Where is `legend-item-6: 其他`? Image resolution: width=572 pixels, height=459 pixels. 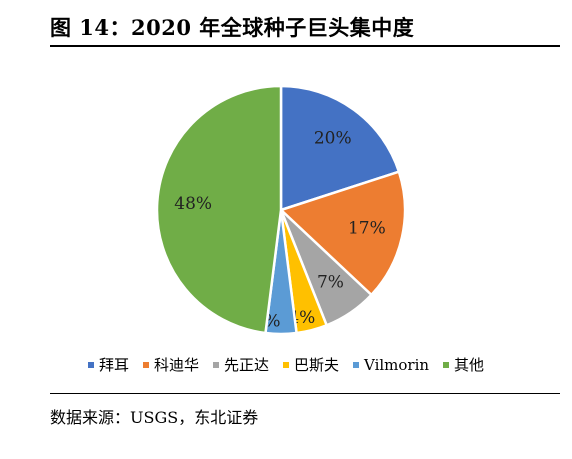
legend-item-6: 其他 is located at coordinates (463, 364).